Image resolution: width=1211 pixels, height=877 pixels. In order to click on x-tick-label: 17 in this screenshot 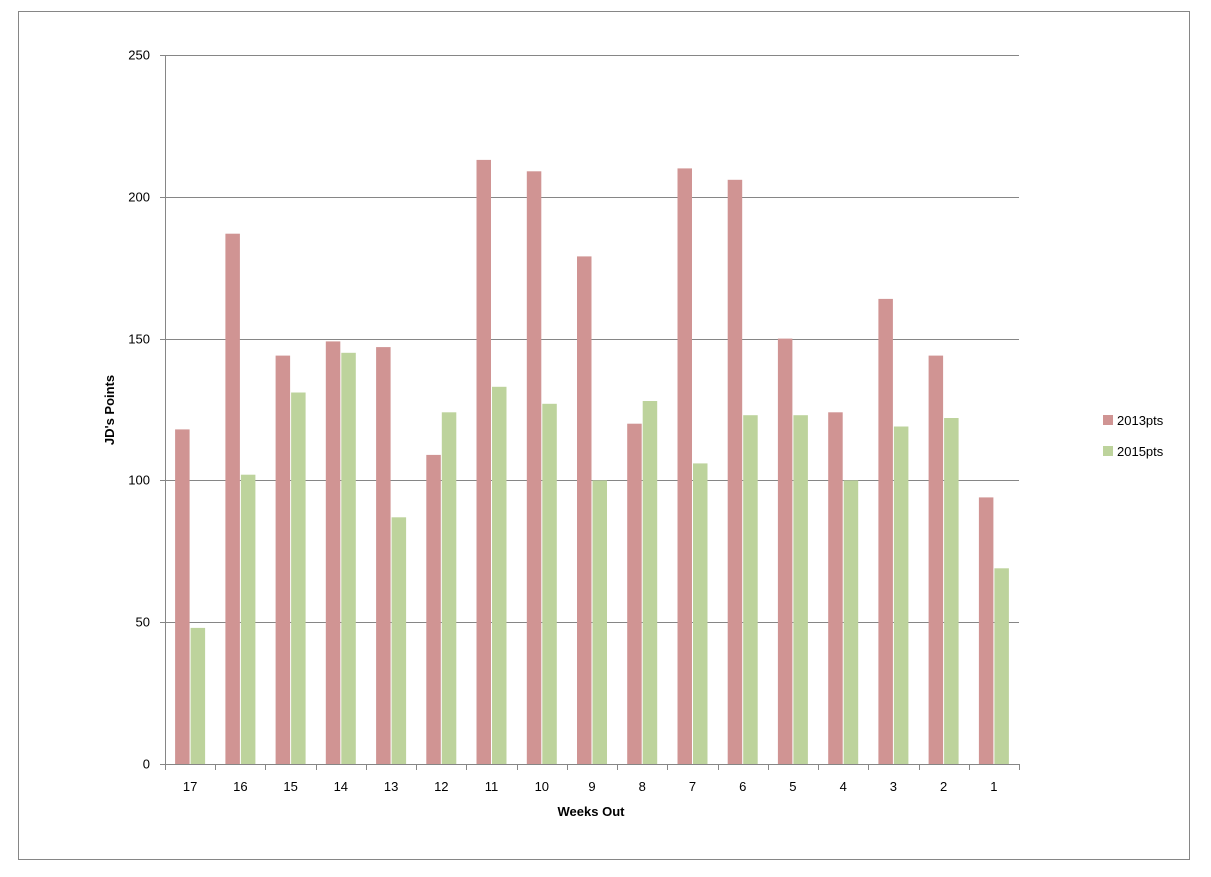, I will do `click(190, 786)`.